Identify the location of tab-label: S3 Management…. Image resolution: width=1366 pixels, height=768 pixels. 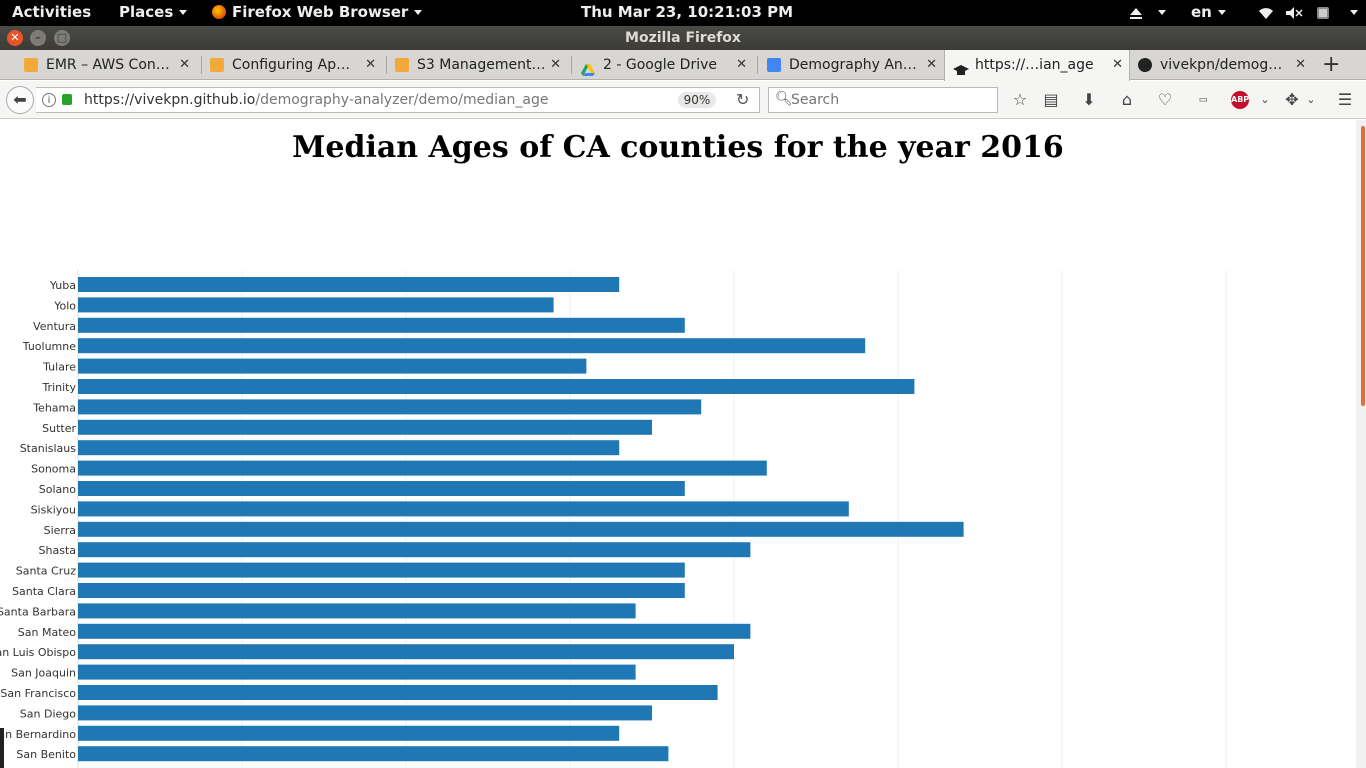
(481, 65).